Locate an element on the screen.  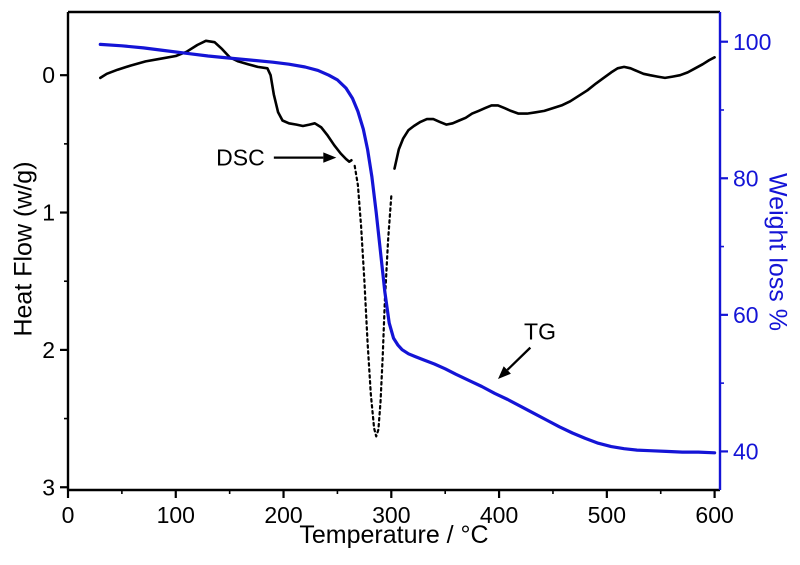
x-tick-label: 100 is located at coordinates (176, 515).